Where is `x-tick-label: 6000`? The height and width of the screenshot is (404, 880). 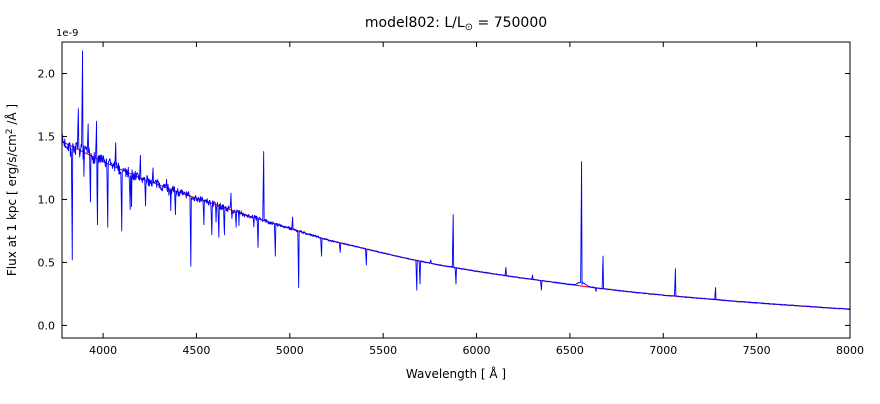 x-tick-label: 6000 is located at coordinates (477, 350).